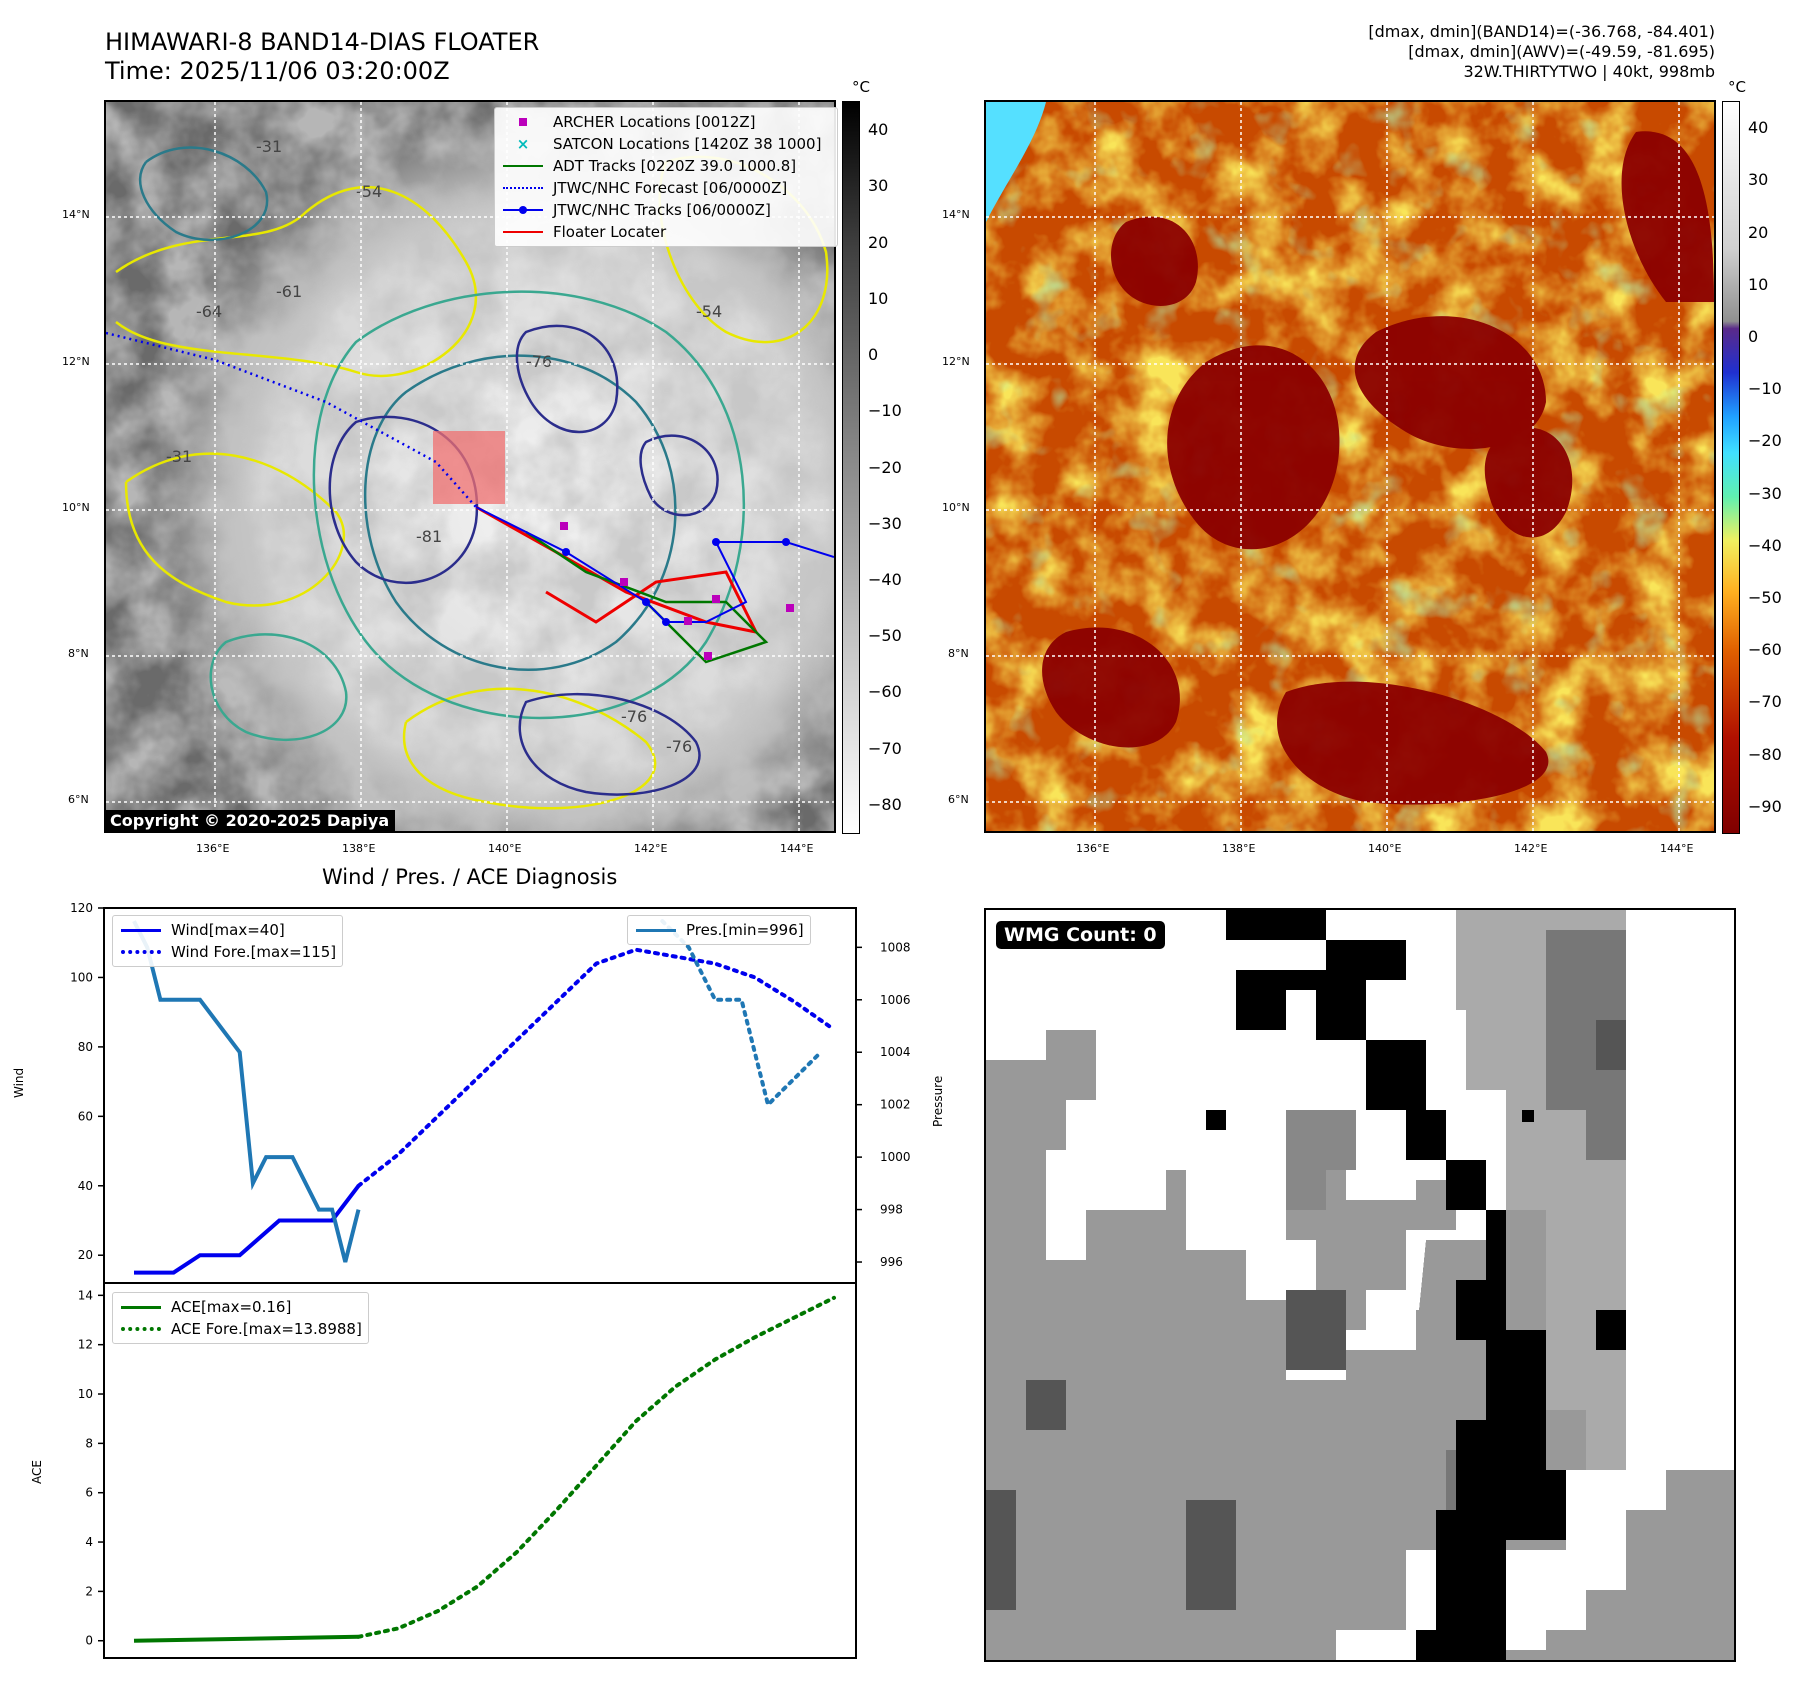  Describe the element at coordinates (231, 1307) in the screenshot. I see `legend-ace: ACE[max=0.16]` at that location.